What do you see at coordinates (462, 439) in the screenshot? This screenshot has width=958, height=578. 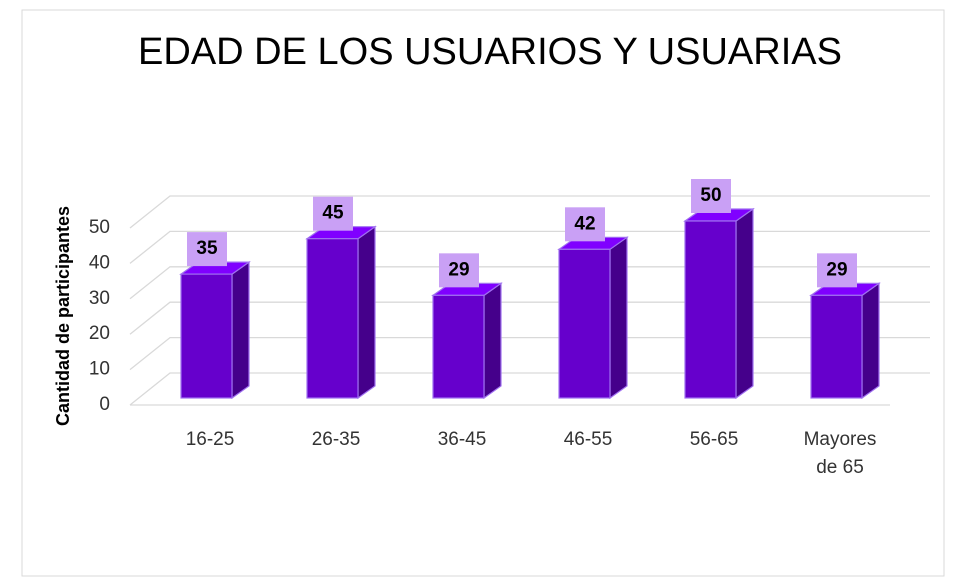 I see `x-tick-label: 36-45` at bounding box center [462, 439].